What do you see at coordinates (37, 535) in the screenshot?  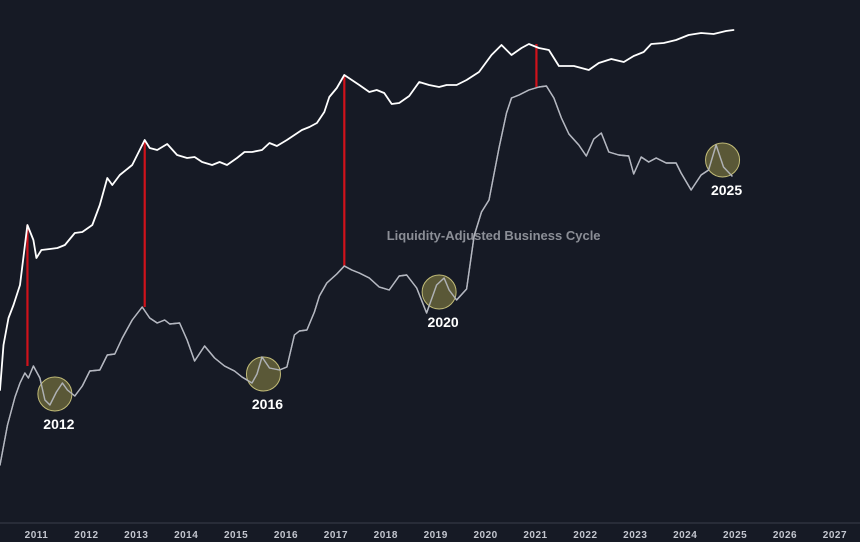 I see `x-tick-label: 2011` at bounding box center [37, 535].